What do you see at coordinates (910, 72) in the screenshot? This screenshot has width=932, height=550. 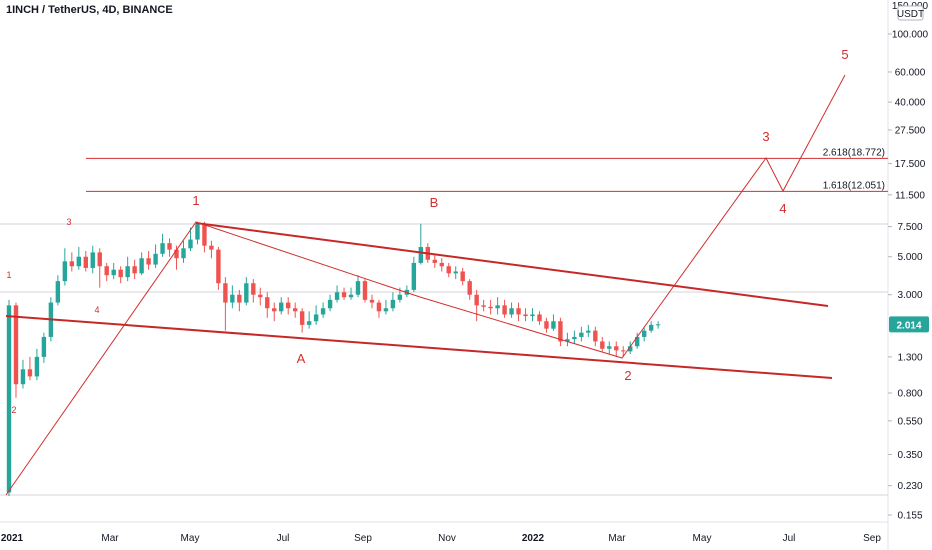 I see `y-tick-label: 60.000` at bounding box center [910, 72].